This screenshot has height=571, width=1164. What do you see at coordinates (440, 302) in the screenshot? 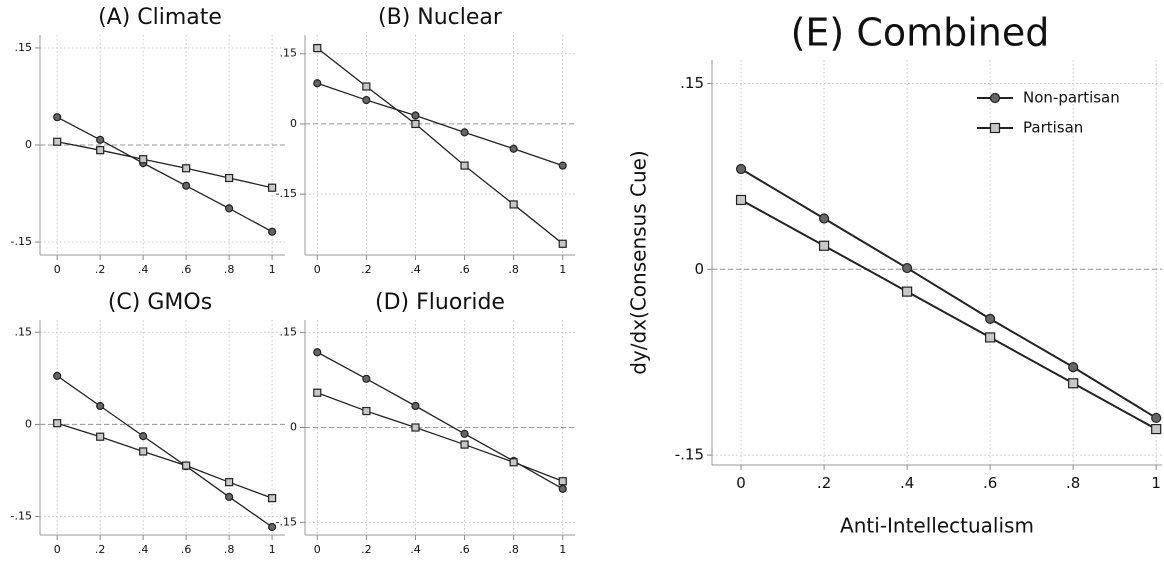
I see `panel-title: (D) Fluoride` at bounding box center [440, 302].